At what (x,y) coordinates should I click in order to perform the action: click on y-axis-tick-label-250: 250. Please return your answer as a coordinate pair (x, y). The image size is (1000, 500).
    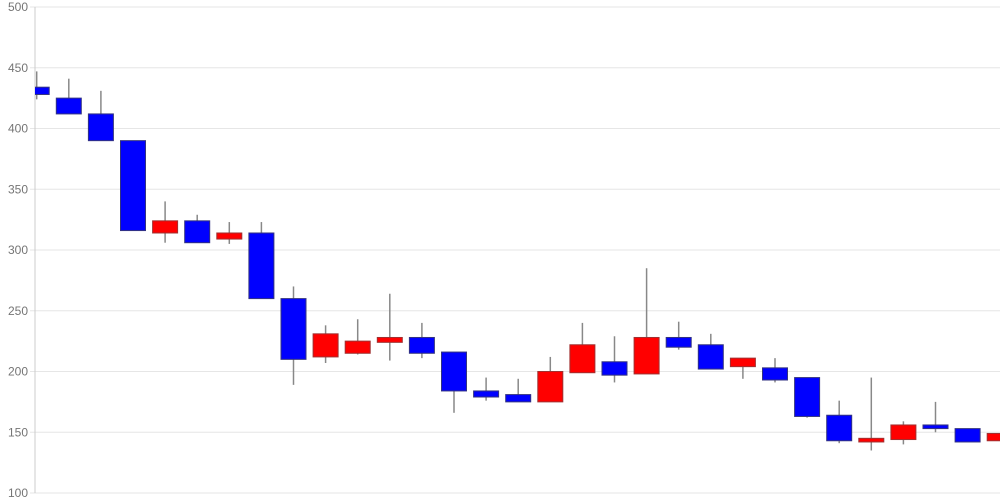
    Looking at the image, I should click on (18, 311).